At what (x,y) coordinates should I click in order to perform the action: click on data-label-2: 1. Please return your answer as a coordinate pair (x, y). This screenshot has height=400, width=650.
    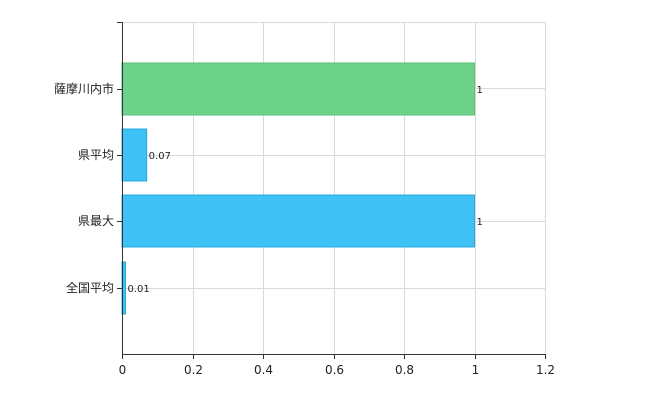
    Looking at the image, I should click on (480, 222).